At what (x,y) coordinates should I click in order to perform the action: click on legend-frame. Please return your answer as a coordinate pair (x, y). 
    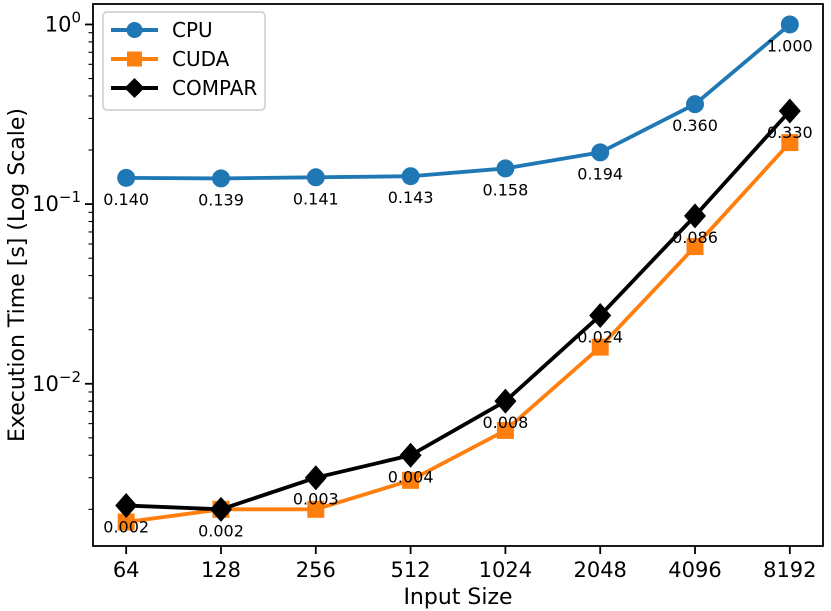
    Looking at the image, I should click on (184, 61).